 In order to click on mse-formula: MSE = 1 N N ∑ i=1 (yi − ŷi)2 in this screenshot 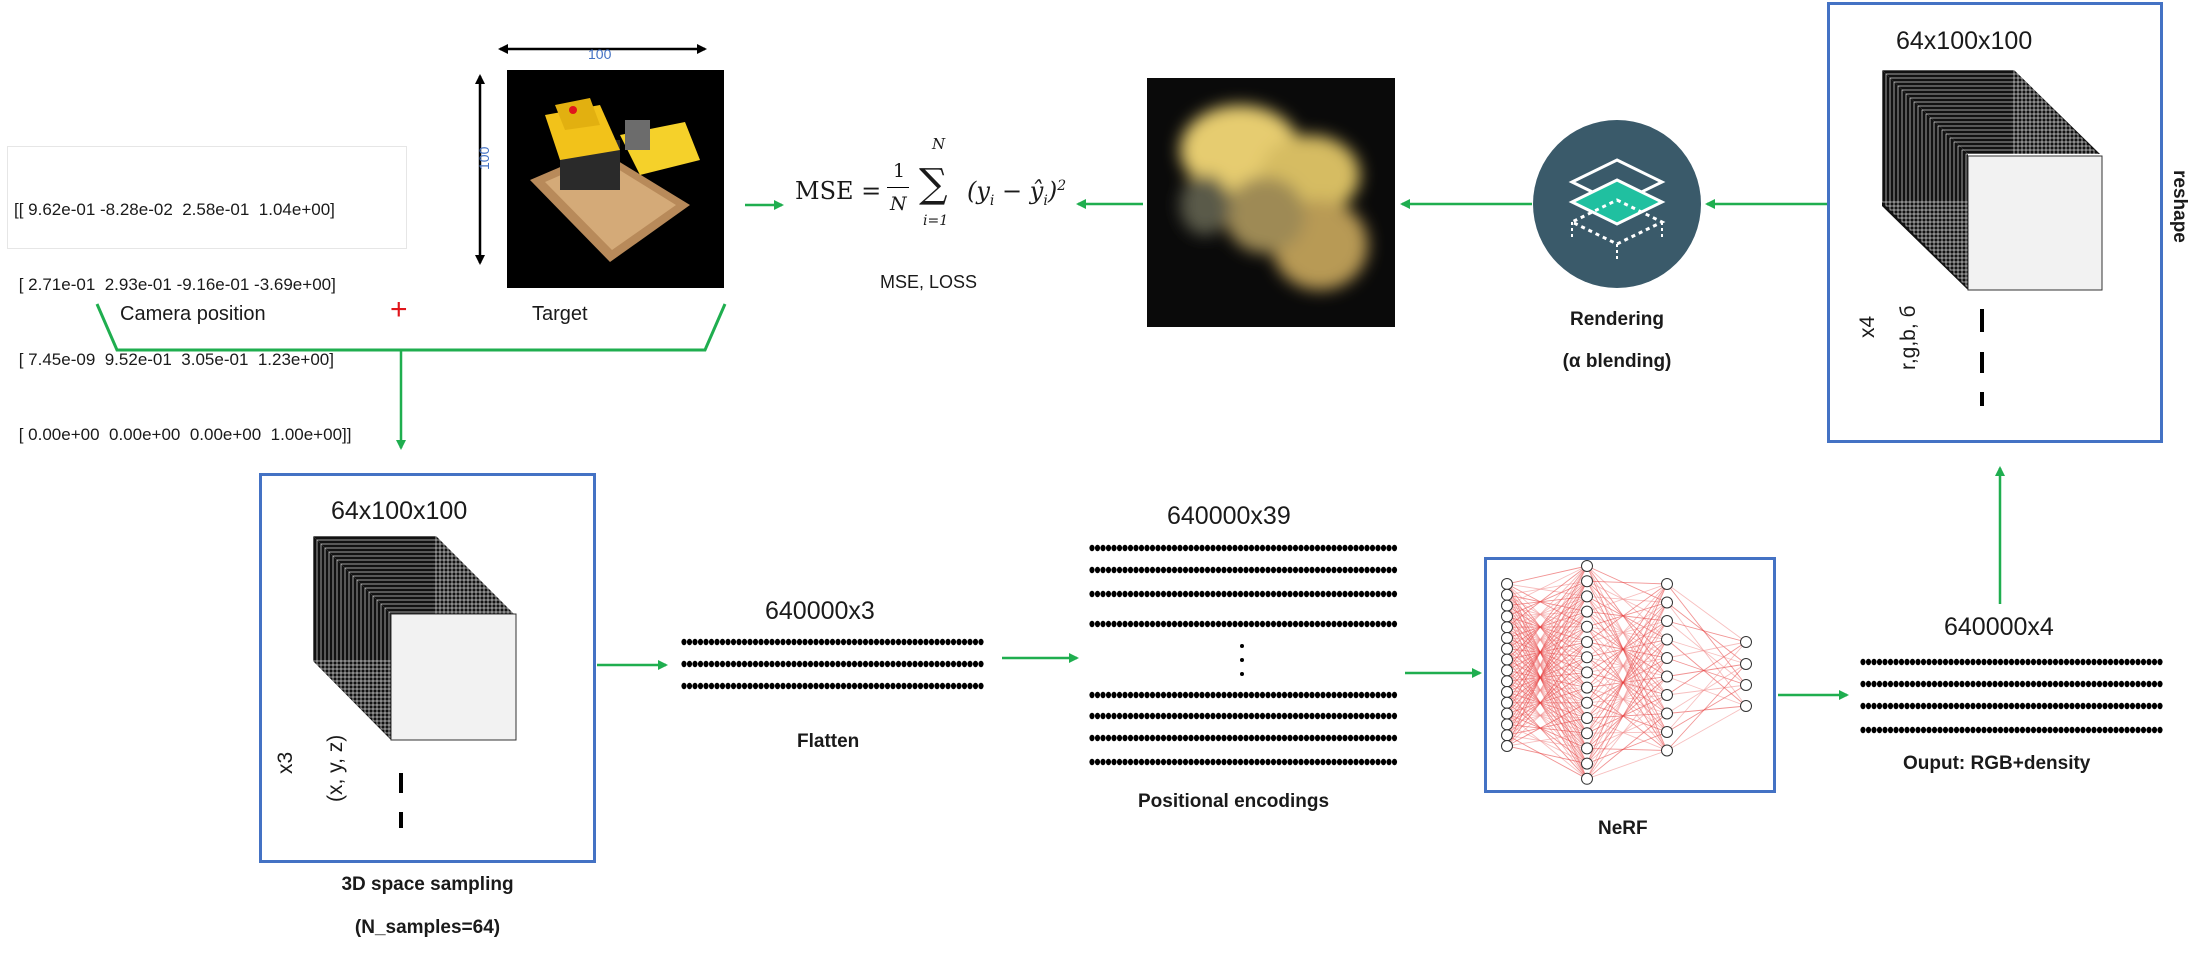, I will do `click(930, 191)`.